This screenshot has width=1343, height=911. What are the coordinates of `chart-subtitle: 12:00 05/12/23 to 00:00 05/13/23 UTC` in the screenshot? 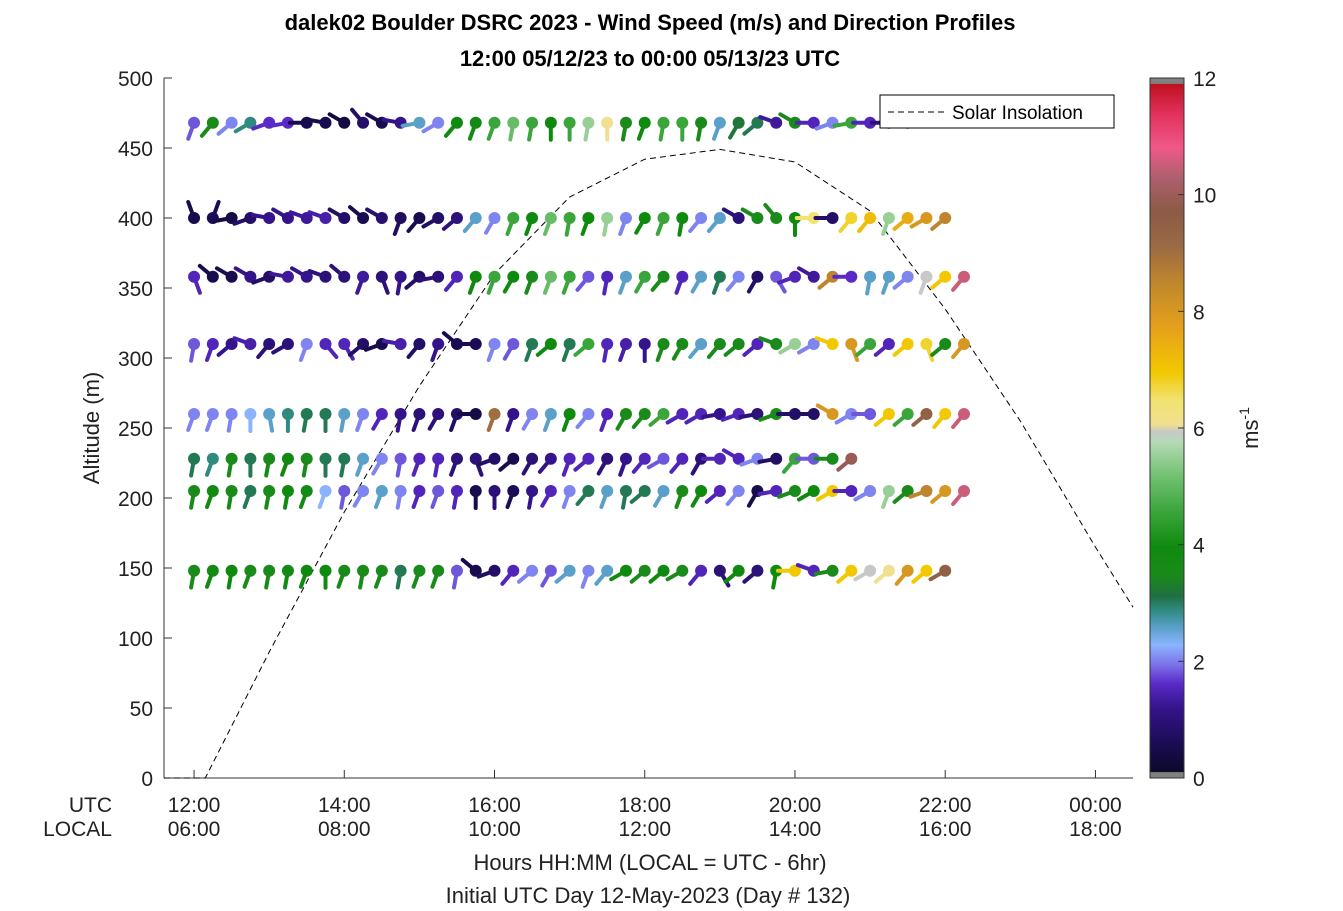 It's located at (650, 58).